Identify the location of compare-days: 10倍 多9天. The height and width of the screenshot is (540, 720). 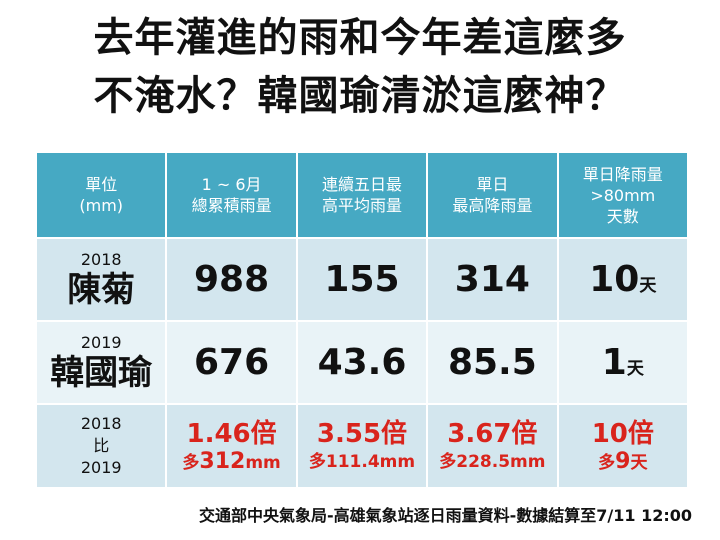
(622, 446).